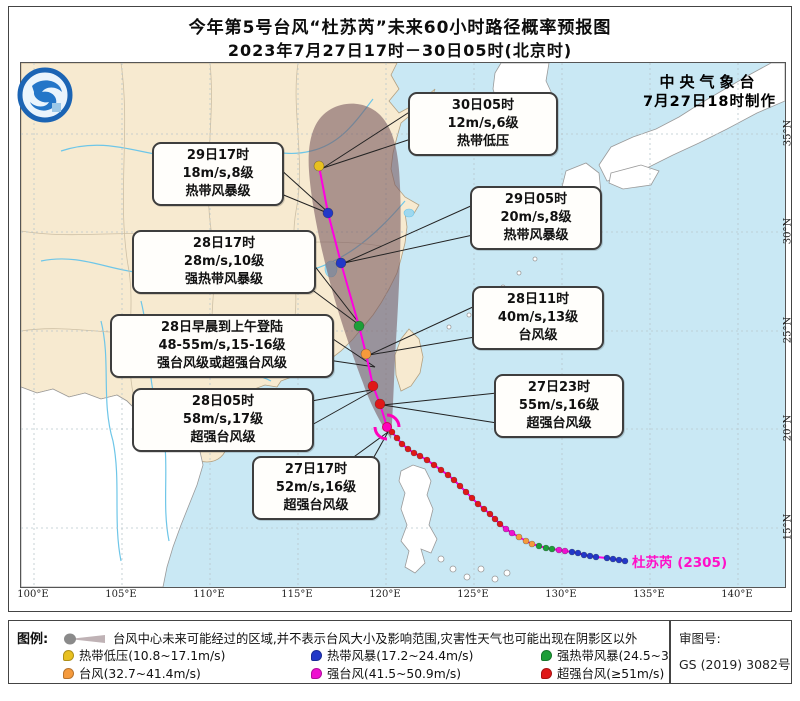 The width and height of the screenshot is (800, 701). What do you see at coordinates (68, 673) in the screenshot?
I see `typhoon-dot-icon` at bounding box center [68, 673].